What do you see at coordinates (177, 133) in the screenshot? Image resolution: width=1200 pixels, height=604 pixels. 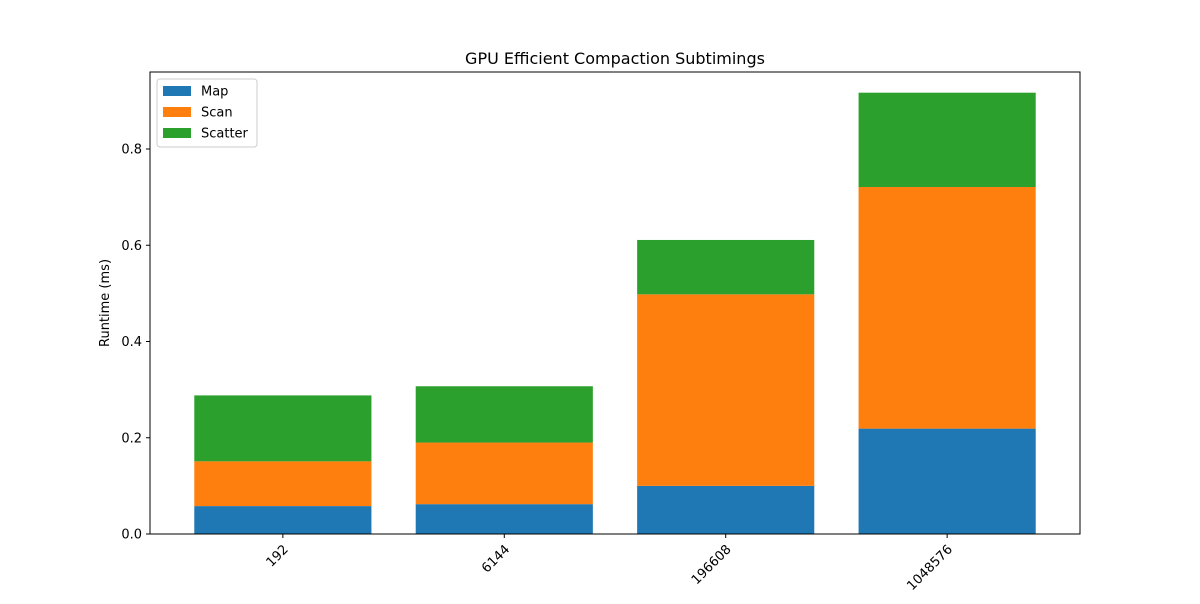 I see `legend-swatch-scatter` at bounding box center [177, 133].